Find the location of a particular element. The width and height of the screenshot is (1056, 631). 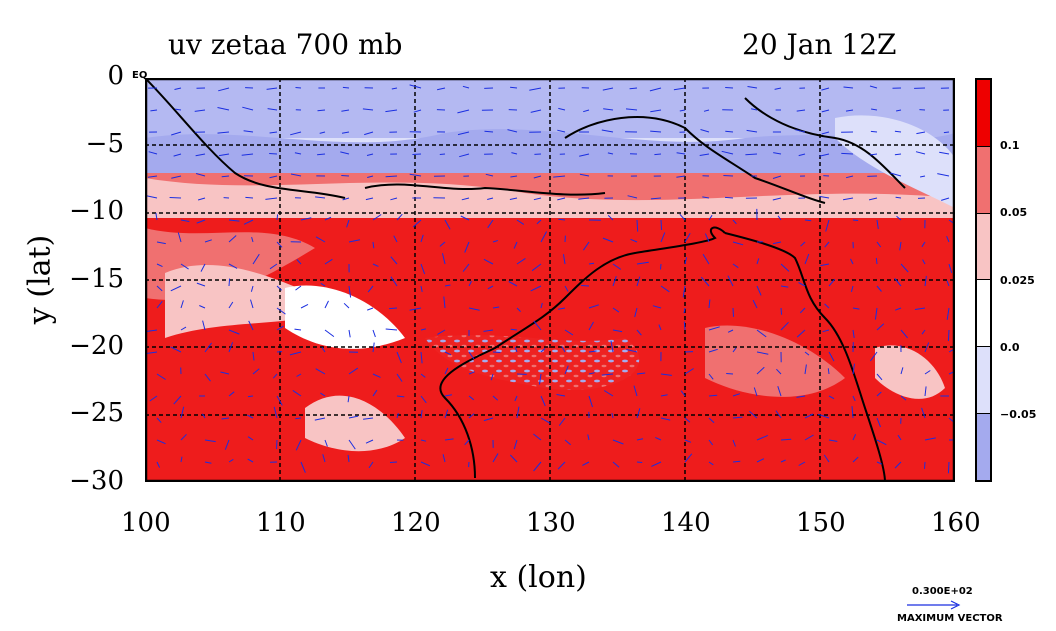

y-tick-label: −25 is located at coordinates (96, 413).